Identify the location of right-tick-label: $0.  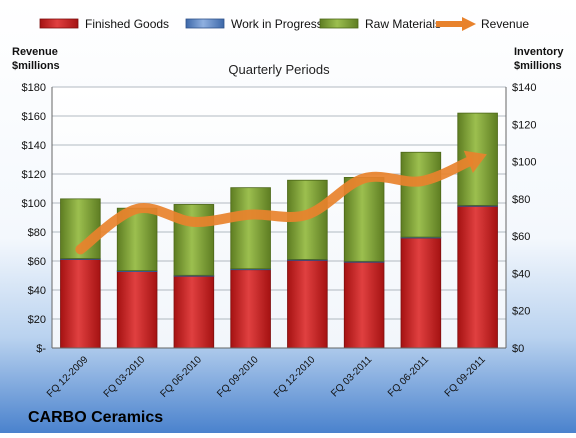
(518, 349).